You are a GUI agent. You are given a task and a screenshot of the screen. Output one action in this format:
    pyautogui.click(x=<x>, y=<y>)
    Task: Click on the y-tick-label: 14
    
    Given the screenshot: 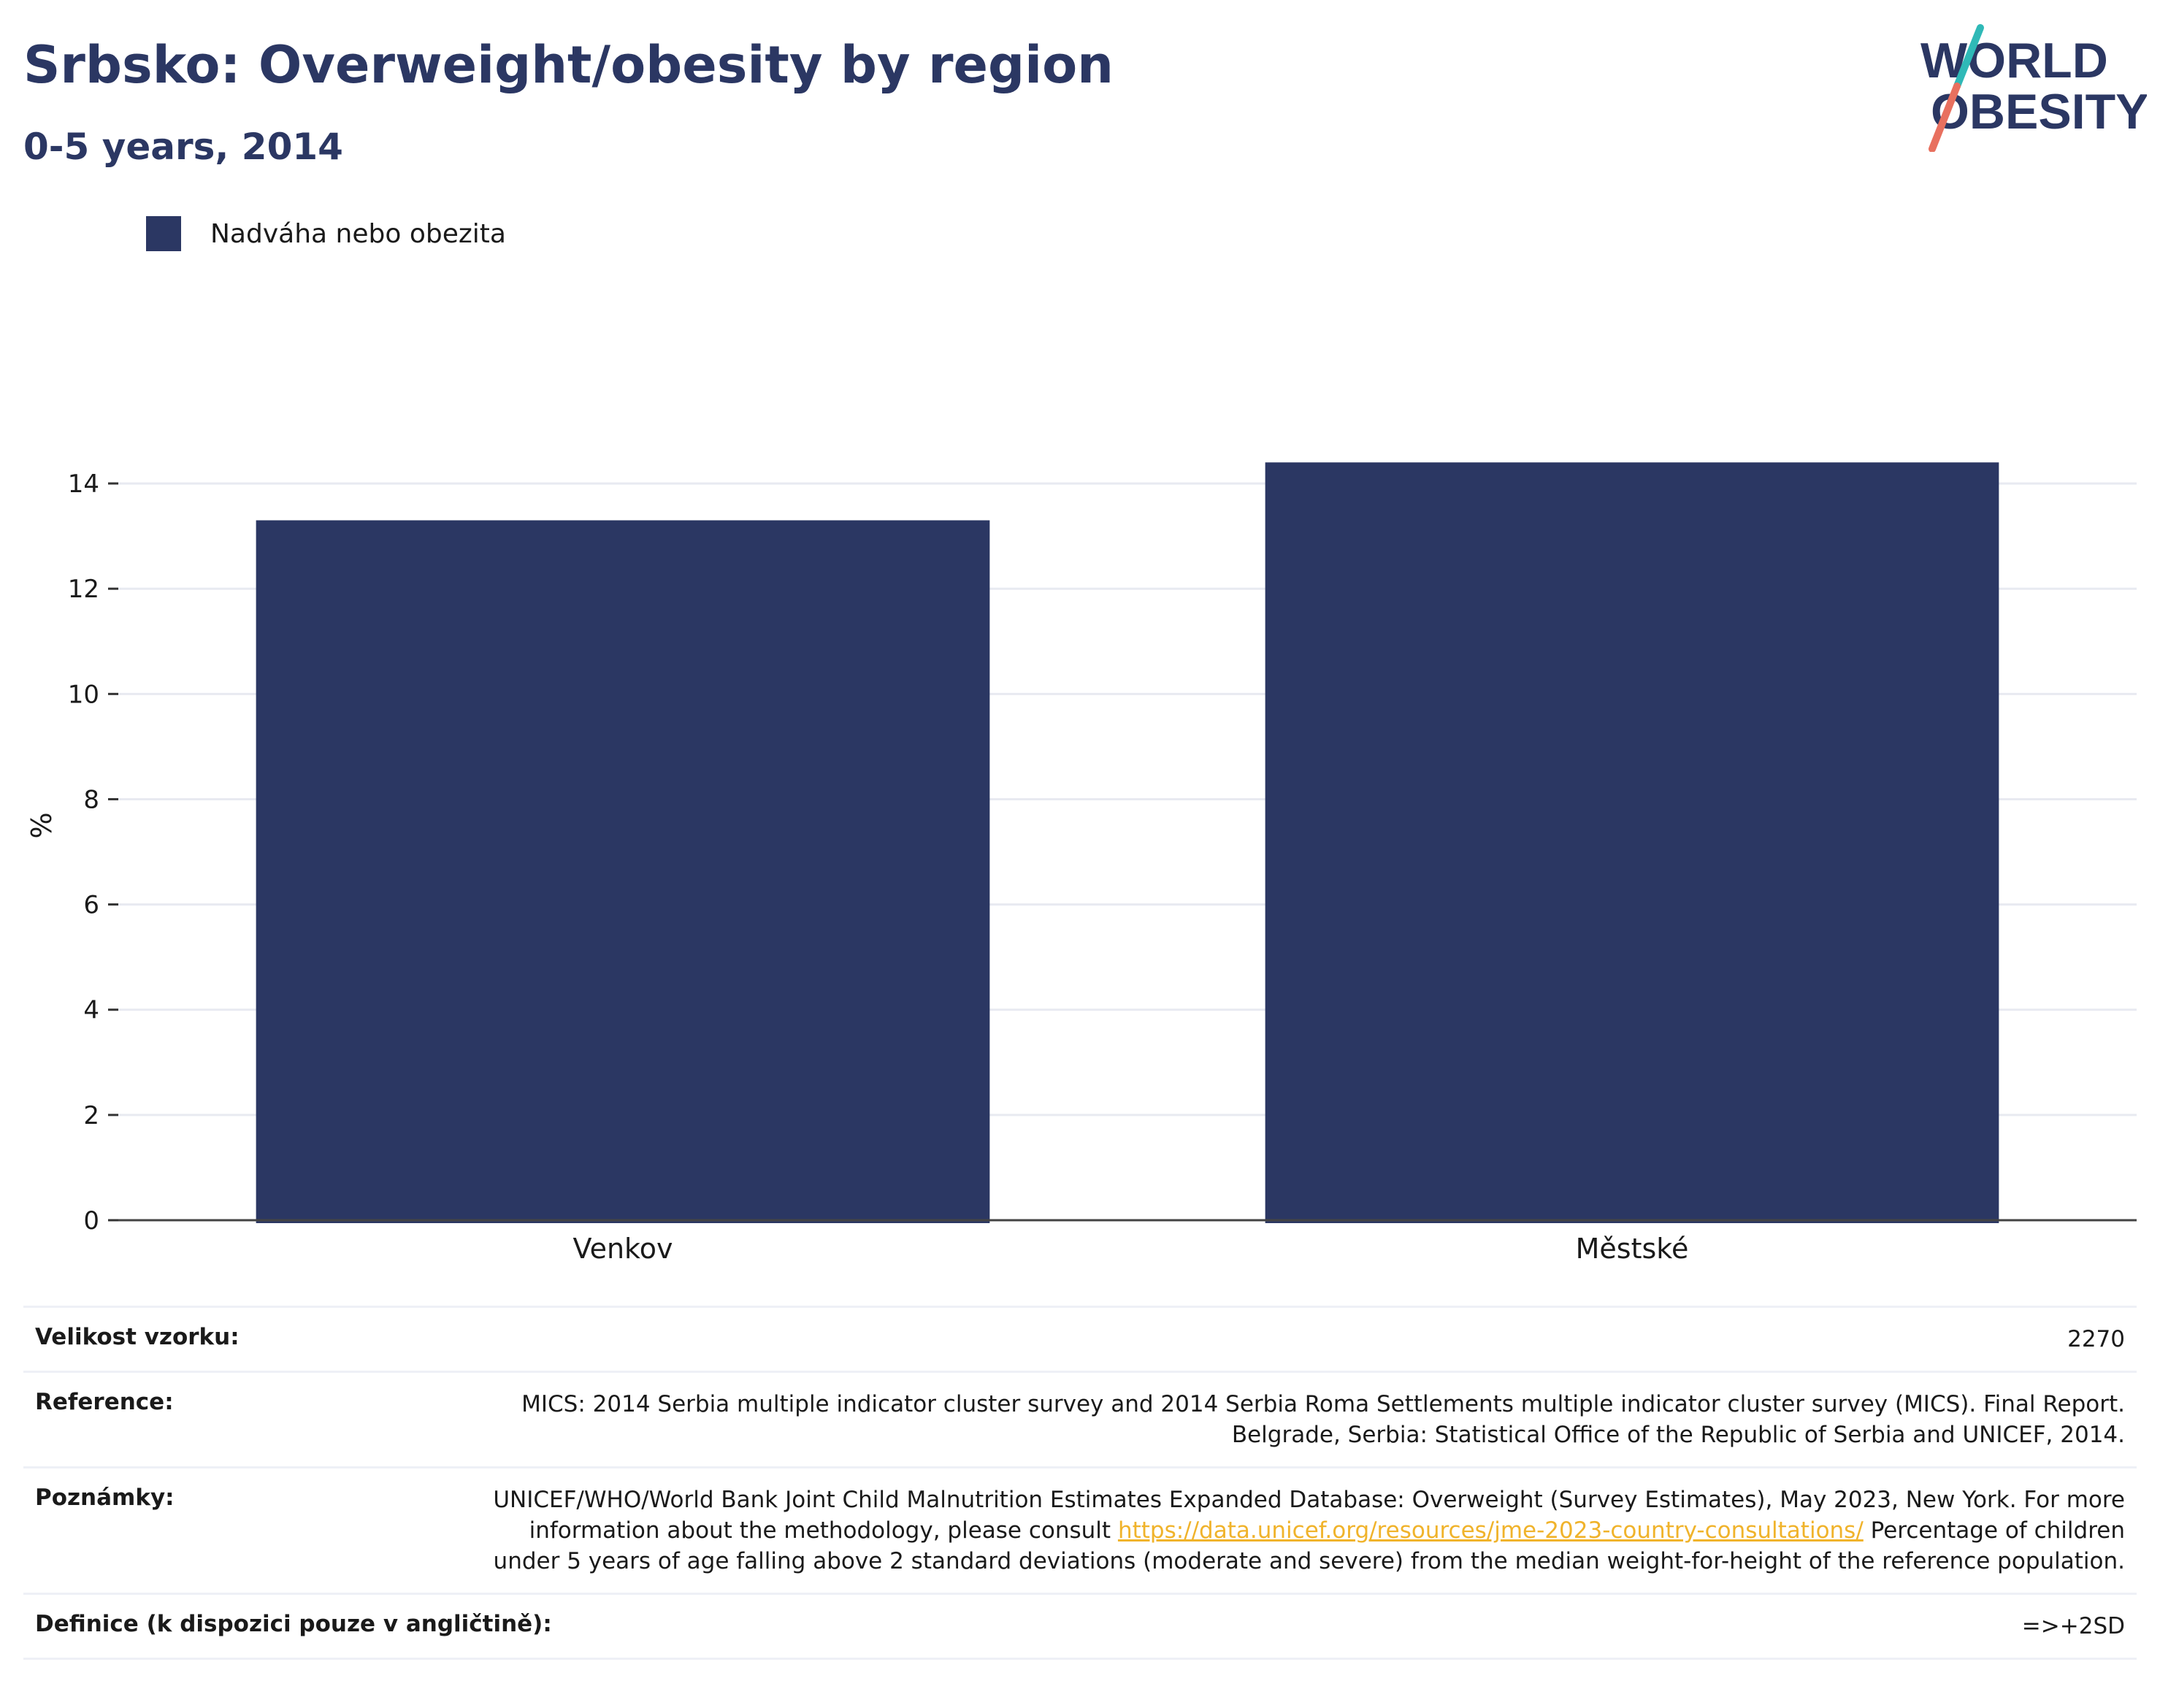 What is the action you would take?
    pyautogui.click(x=83, y=484)
    